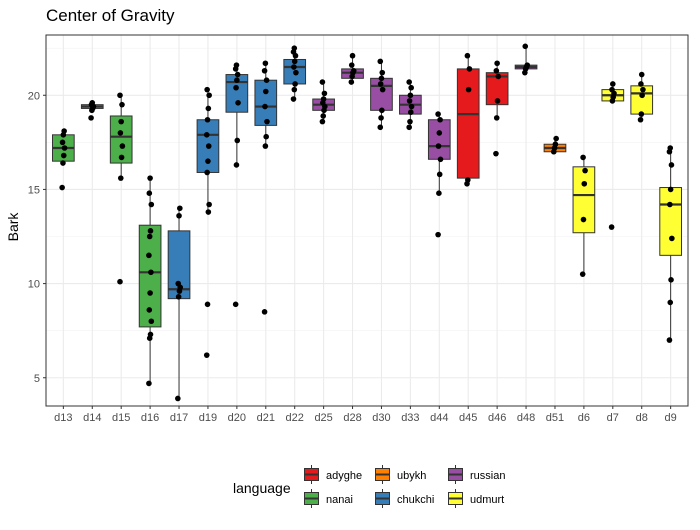 Image resolution: width=700 pixels, height=530 pixels. What do you see at coordinates (584, 215) in the screenshot?
I see `box-d6` at bounding box center [584, 215].